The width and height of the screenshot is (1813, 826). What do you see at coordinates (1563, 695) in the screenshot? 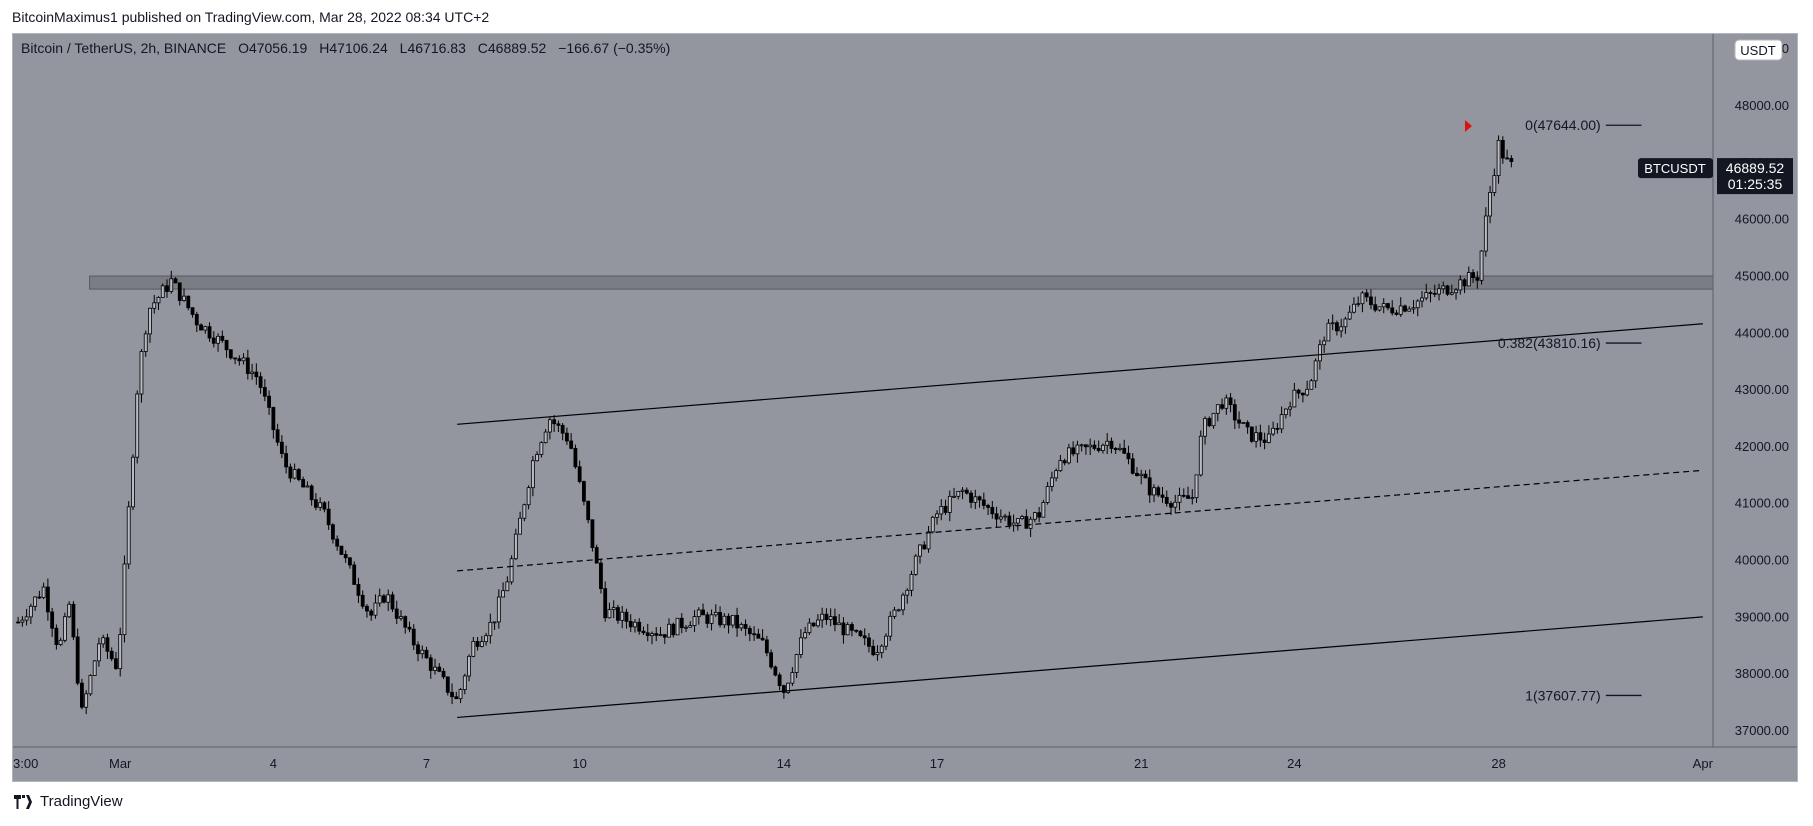
I see `fib-level-label: 1(37607.77)` at bounding box center [1563, 695].